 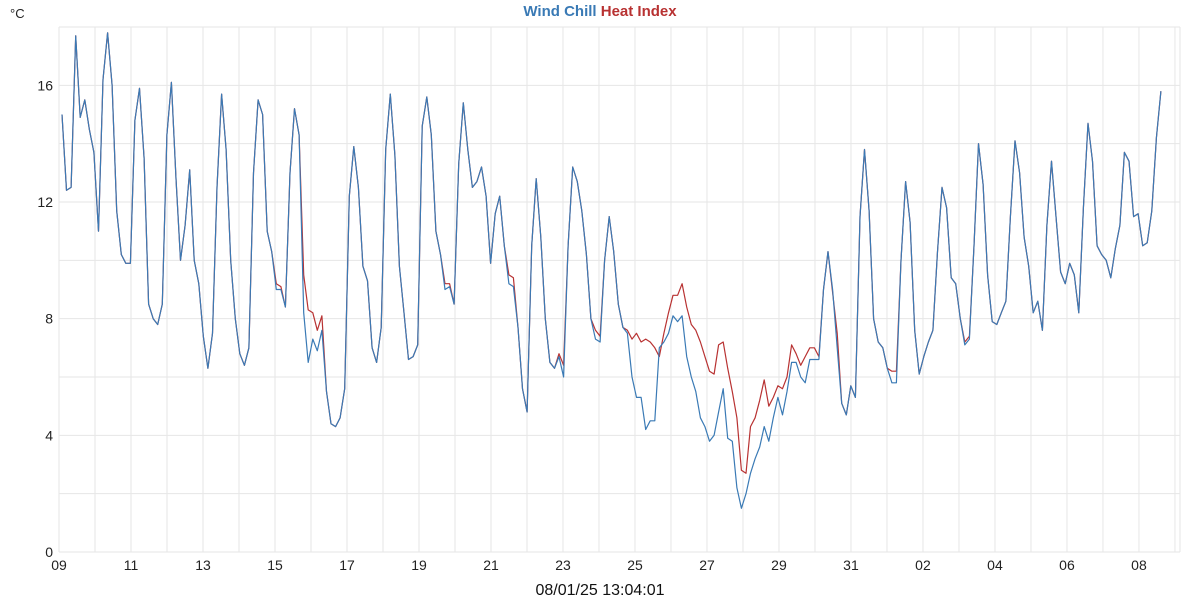 I want to click on timestamp-label: 08/01/25 13:04:01, so click(x=600, y=590).